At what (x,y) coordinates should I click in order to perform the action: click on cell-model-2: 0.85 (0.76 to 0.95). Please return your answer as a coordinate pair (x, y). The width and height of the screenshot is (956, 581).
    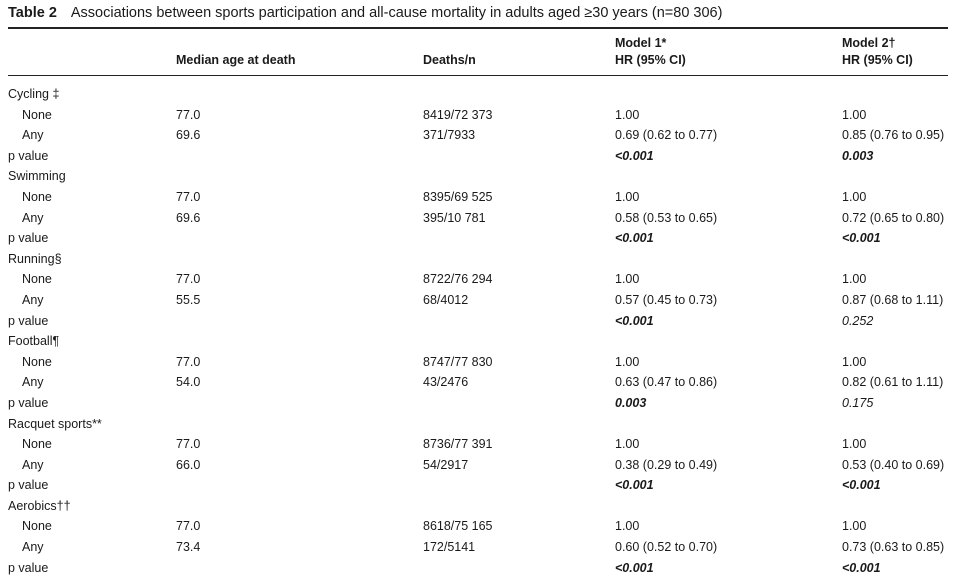
    Looking at the image, I should click on (893, 135).